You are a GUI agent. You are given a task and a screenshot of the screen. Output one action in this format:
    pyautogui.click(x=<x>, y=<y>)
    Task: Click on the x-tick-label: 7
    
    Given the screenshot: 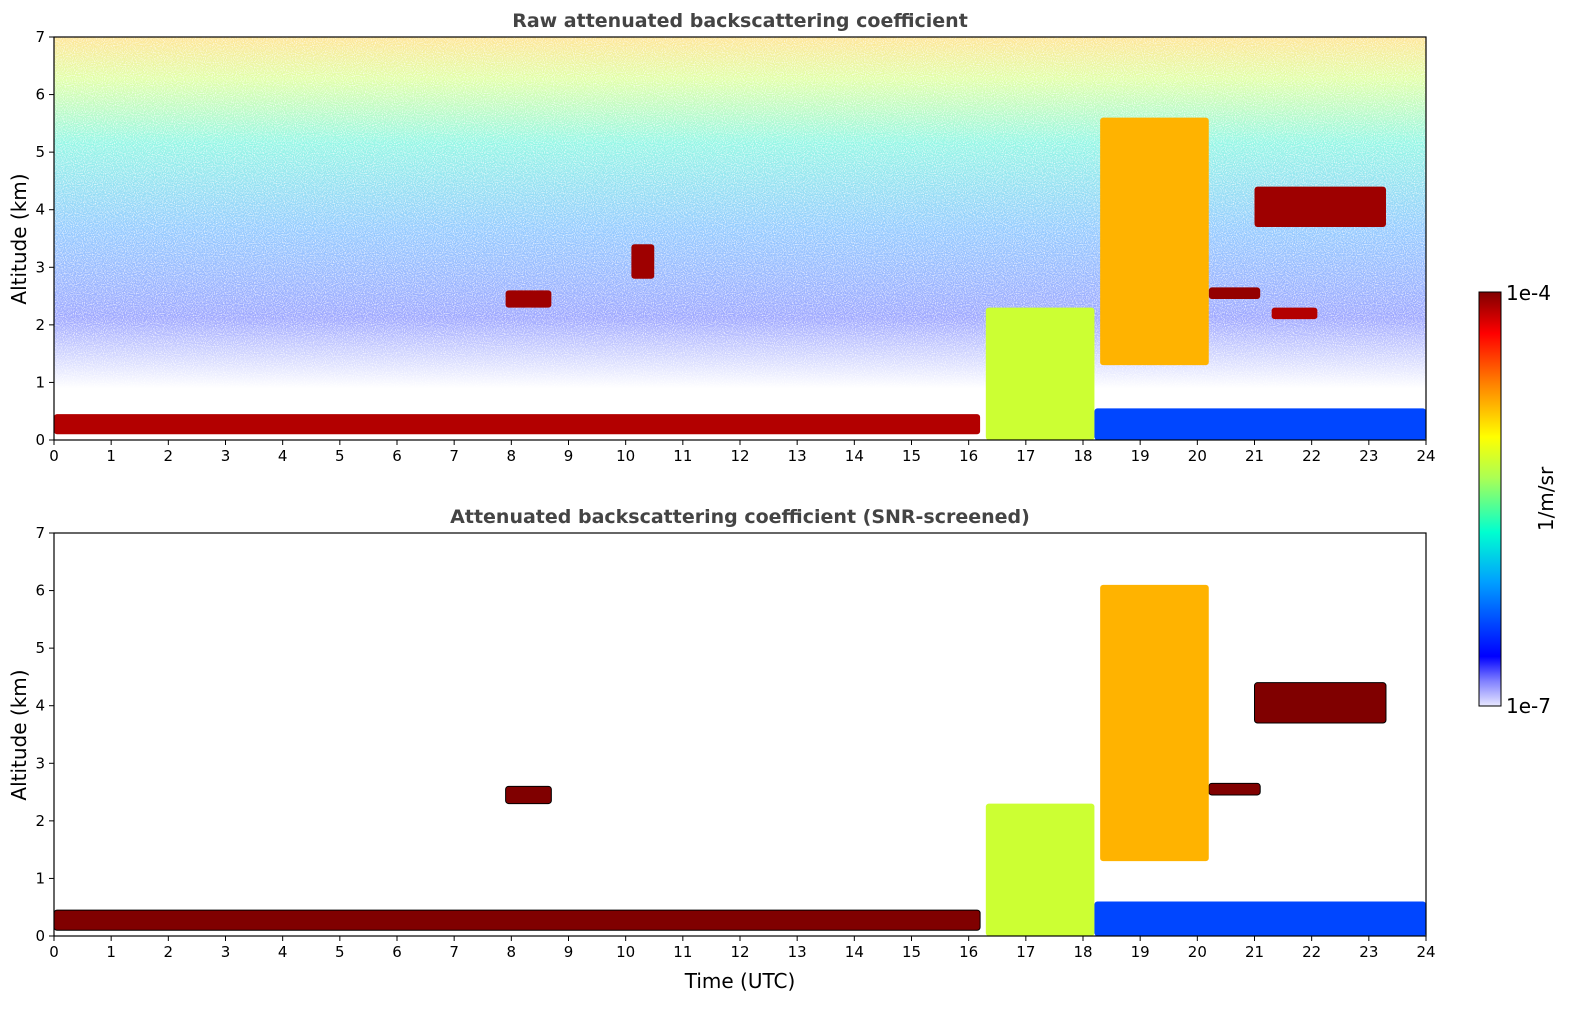 What is the action you would take?
    pyautogui.click(x=454, y=456)
    